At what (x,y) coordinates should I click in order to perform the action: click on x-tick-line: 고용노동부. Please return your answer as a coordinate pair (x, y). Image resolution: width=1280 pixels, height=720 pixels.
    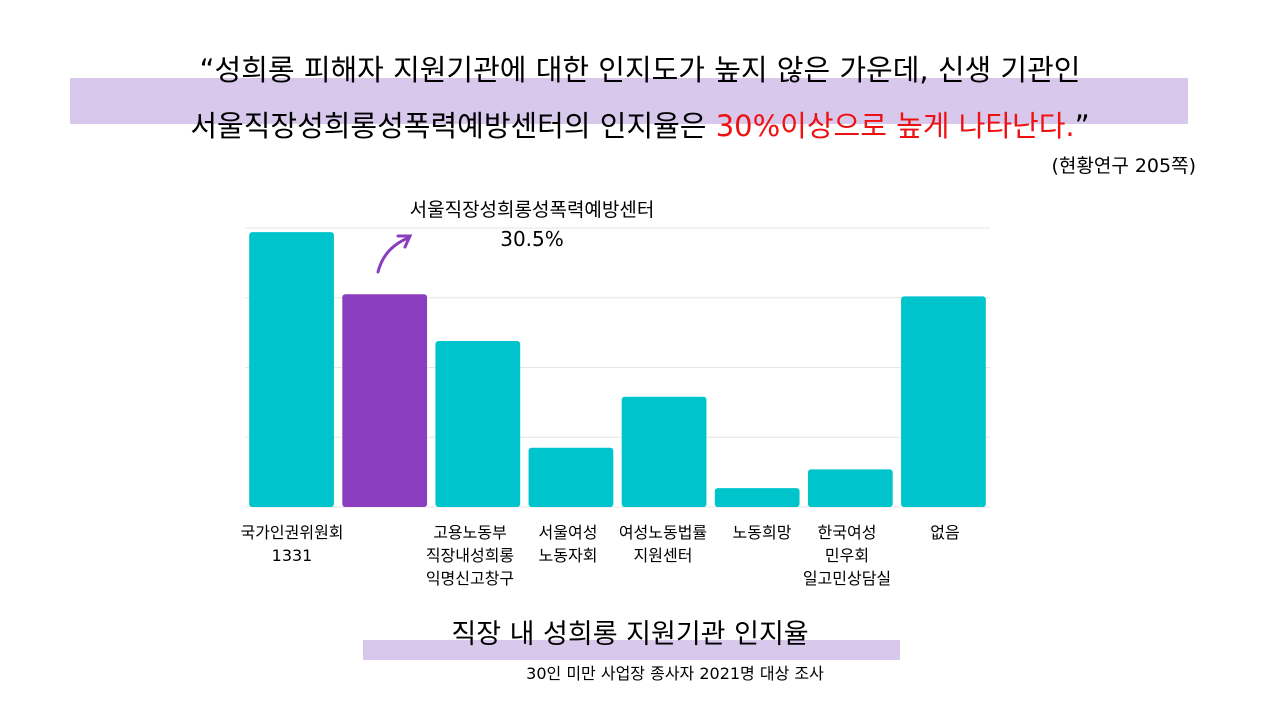
    Looking at the image, I should click on (470, 532).